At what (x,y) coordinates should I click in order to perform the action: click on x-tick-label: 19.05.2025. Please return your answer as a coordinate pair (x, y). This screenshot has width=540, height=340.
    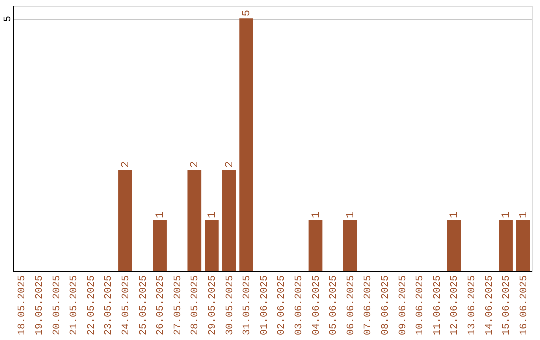
    Looking at the image, I should click on (40, 306).